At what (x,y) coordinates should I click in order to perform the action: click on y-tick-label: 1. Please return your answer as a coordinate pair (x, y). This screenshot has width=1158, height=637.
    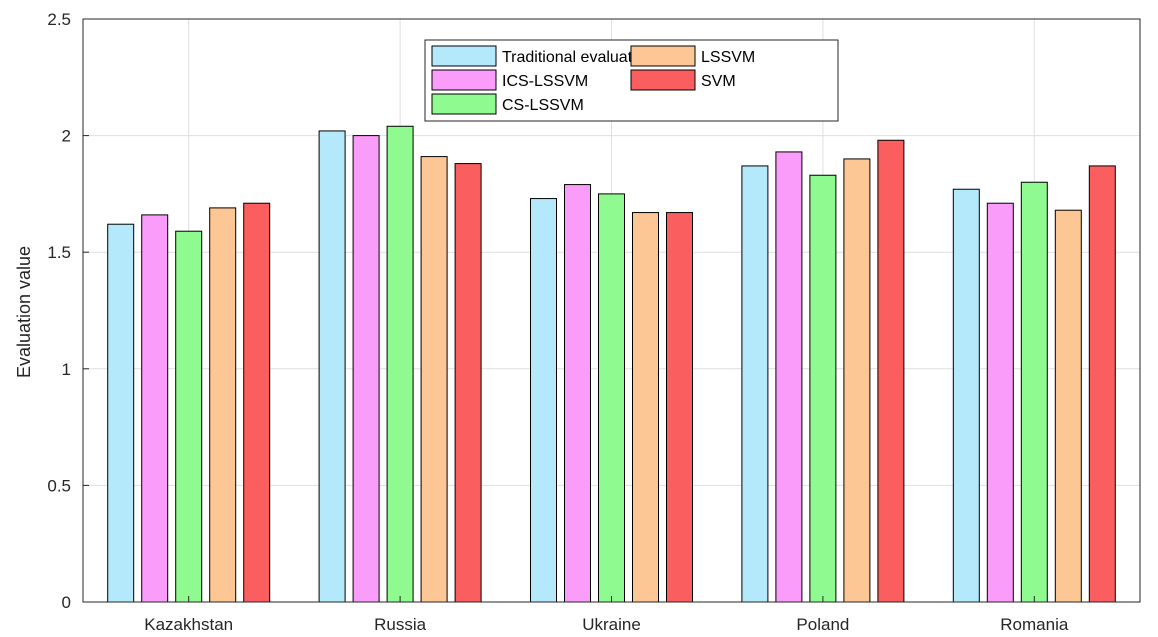
    Looking at the image, I should click on (66, 369).